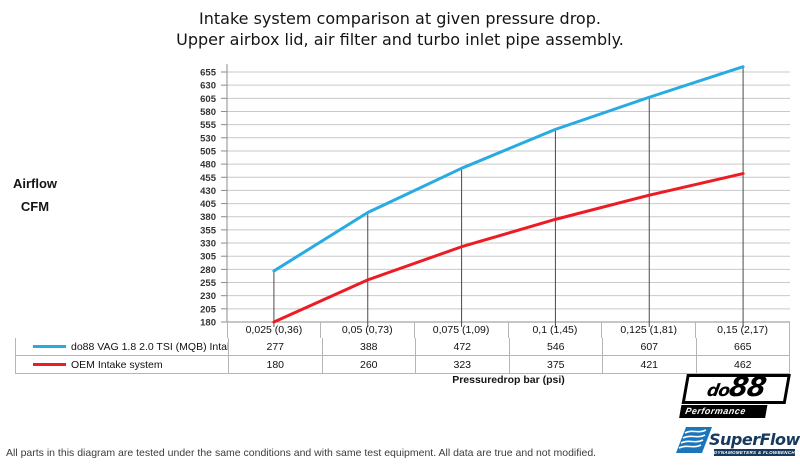  Describe the element at coordinates (694, 440) in the screenshot. I see `superflow-wave-icon` at that location.